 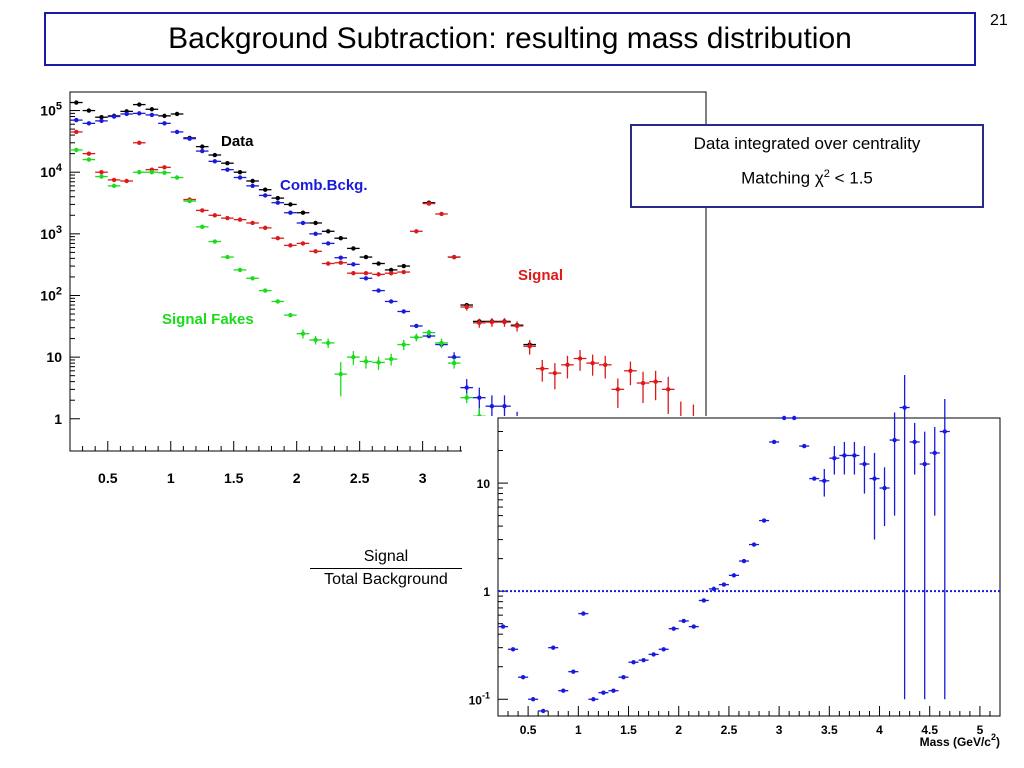 What do you see at coordinates (171, 478) in the screenshot?
I see `x-tick-label: 1` at bounding box center [171, 478].